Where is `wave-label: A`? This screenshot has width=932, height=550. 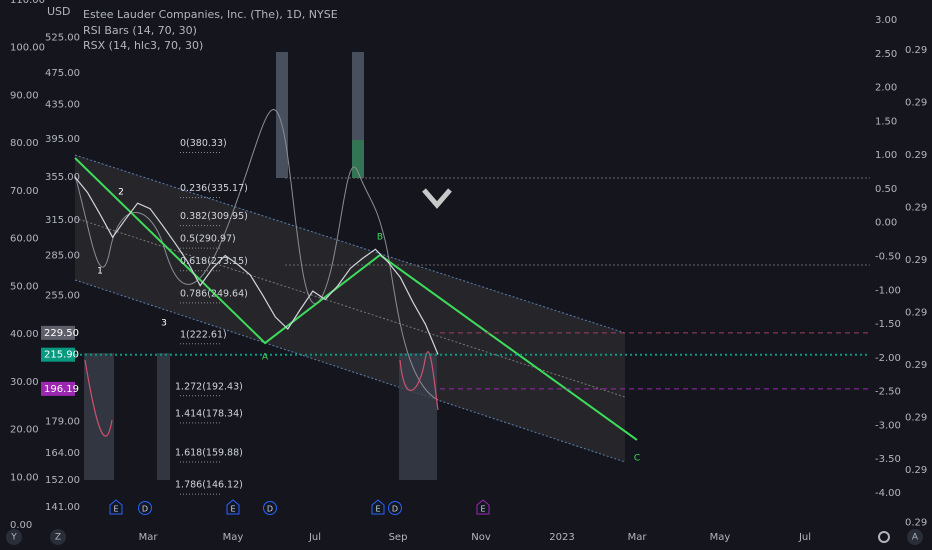
wave-label: A is located at coordinates (265, 358).